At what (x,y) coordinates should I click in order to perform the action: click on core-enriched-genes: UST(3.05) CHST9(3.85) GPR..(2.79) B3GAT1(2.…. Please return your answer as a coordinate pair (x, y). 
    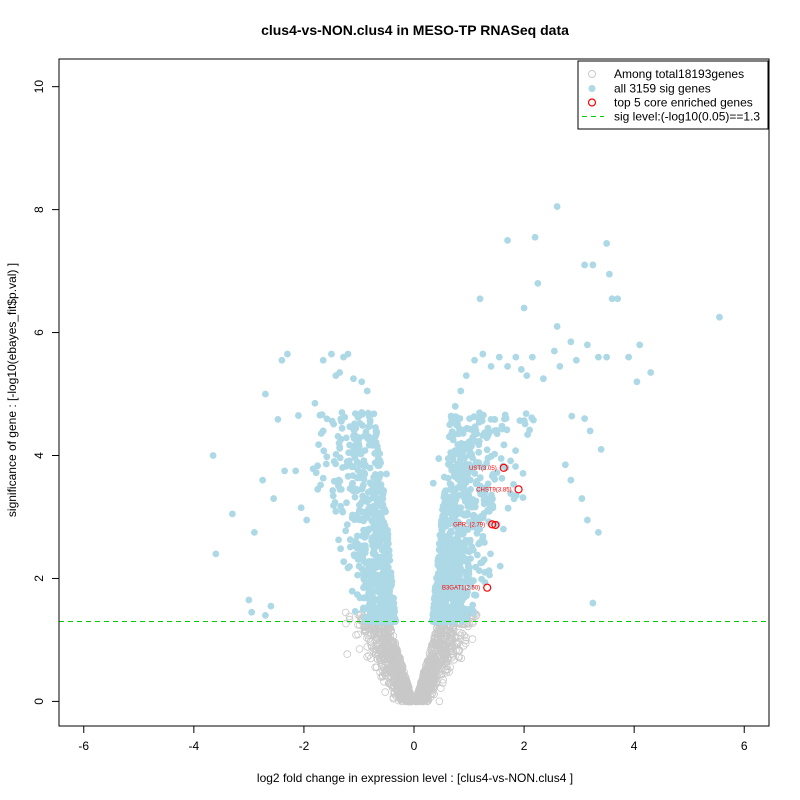
    Looking at the image, I should click on (482, 527).